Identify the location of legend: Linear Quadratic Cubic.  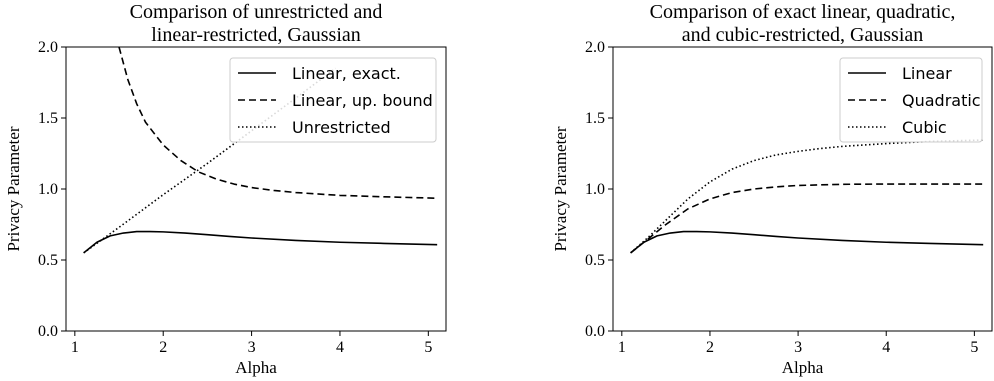
(911, 100).